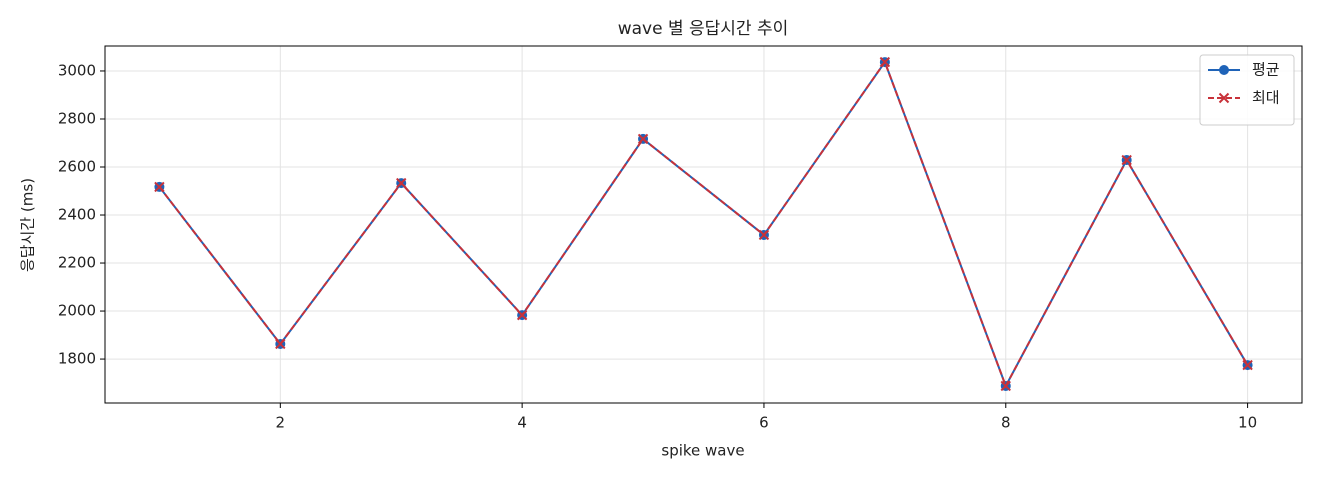 This screenshot has width=1320, height=480. What do you see at coordinates (522, 423) in the screenshot?
I see `x-tick-label: 4` at bounding box center [522, 423].